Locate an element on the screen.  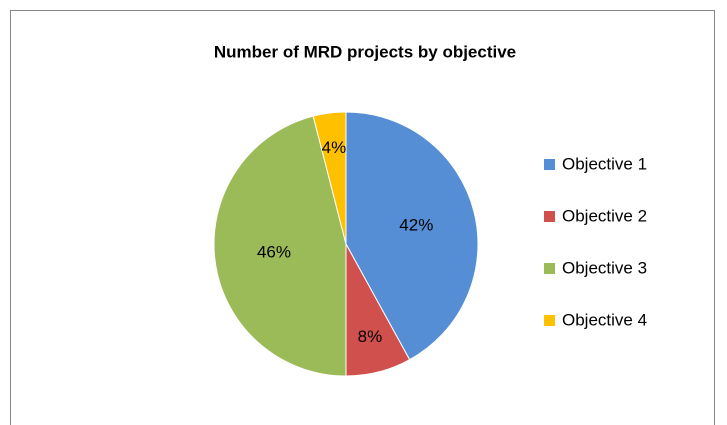
data-label: 42% is located at coordinates (416, 224).